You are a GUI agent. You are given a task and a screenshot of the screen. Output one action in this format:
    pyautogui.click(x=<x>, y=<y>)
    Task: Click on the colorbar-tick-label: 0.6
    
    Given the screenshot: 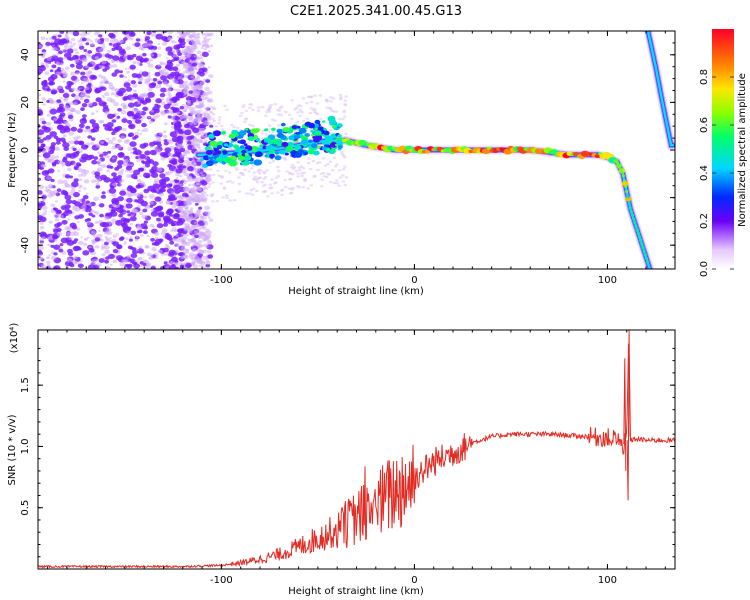 What is the action you would take?
    pyautogui.click(x=704, y=125)
    